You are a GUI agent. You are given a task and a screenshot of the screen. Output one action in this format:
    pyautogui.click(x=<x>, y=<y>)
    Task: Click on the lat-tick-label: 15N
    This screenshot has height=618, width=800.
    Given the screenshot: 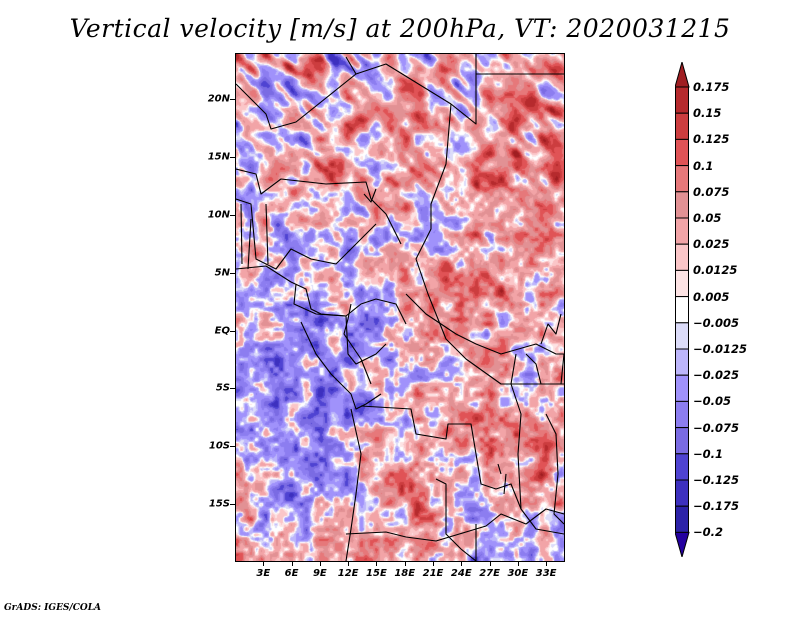 What is the action you would take?
    pyautogui.click(x=218, y=157)
    